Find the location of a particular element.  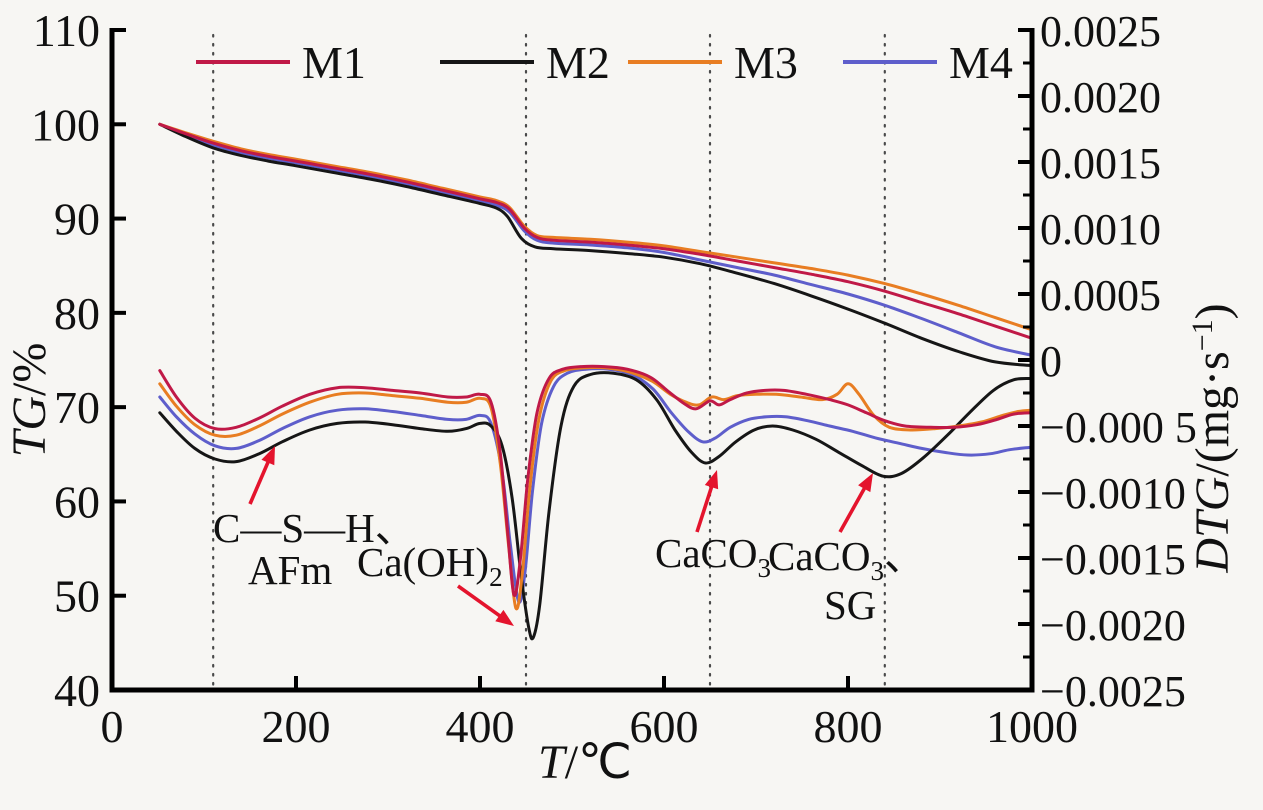

y-left-tick-label-100: 100 is located at coordinates (65, 124).